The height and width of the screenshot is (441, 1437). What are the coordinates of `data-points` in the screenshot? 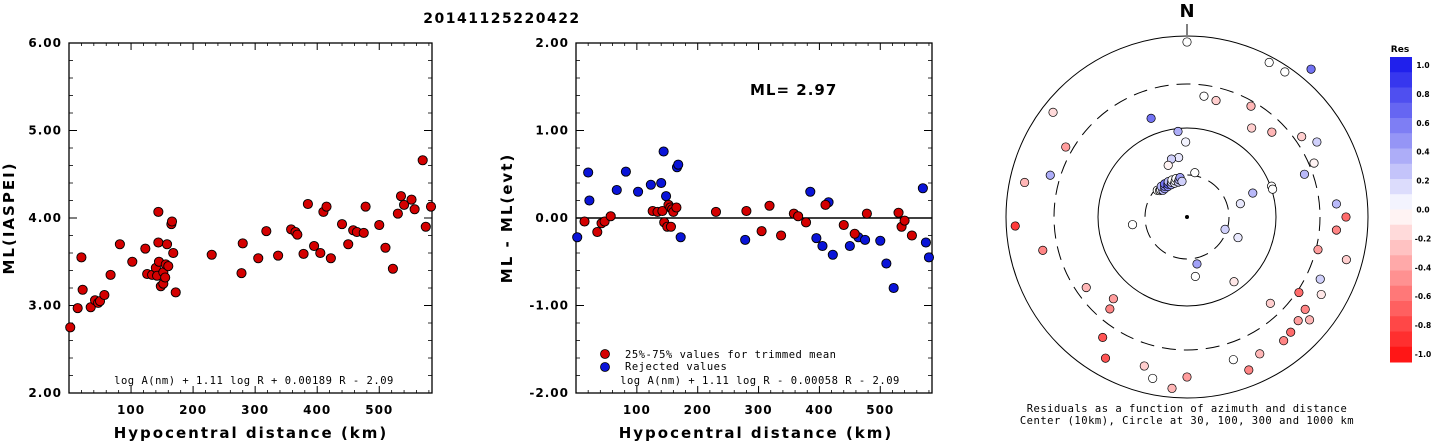 It's located at (753, 220).